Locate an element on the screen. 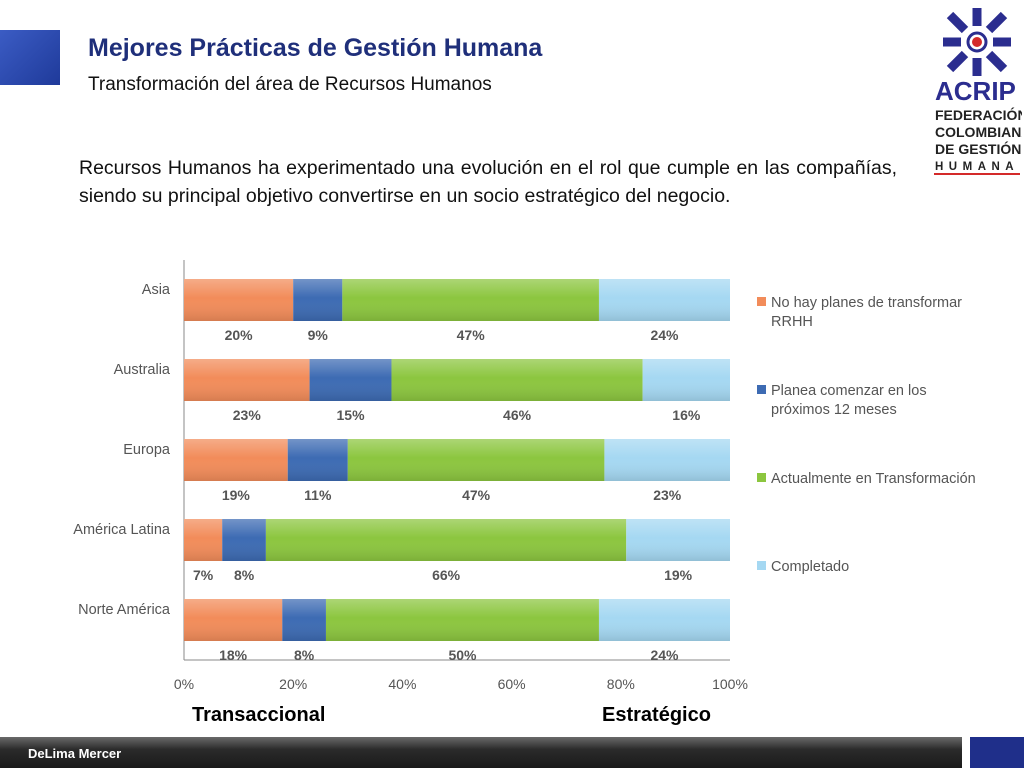 This screenshot has width=1024, height=768. bar-europa-3-shade is located at coordinates (476, 460).